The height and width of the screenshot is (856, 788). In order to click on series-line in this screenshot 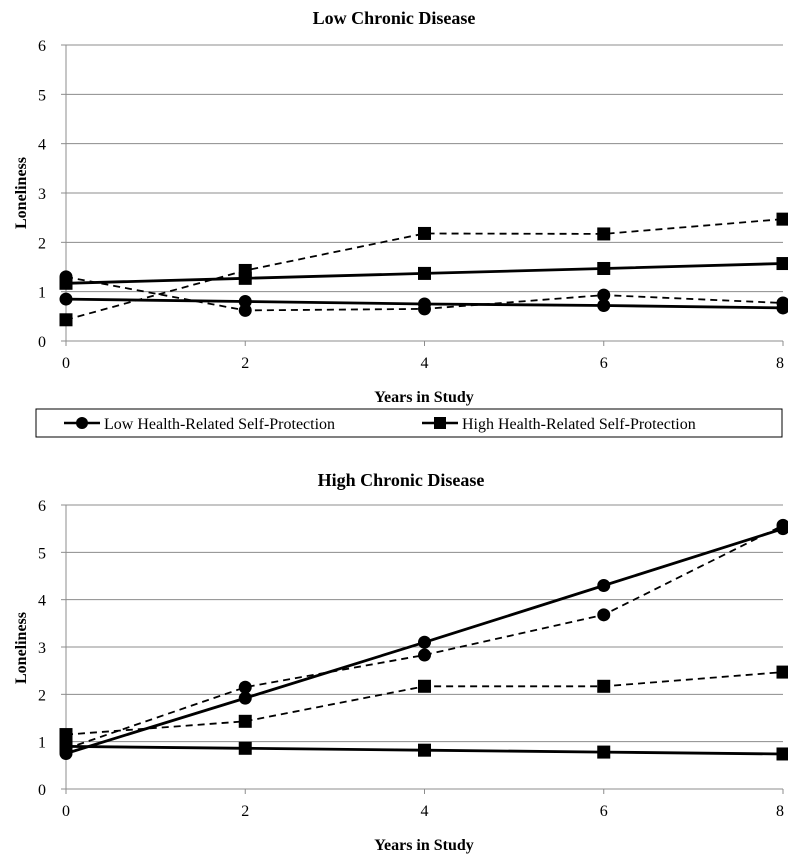, I will do `click(424, 269)`.